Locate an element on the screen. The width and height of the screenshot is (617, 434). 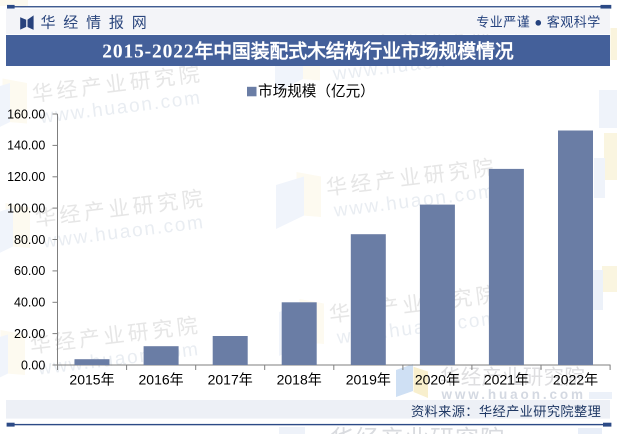
svg-text: 20.00 is located at coordinates (29, 334).